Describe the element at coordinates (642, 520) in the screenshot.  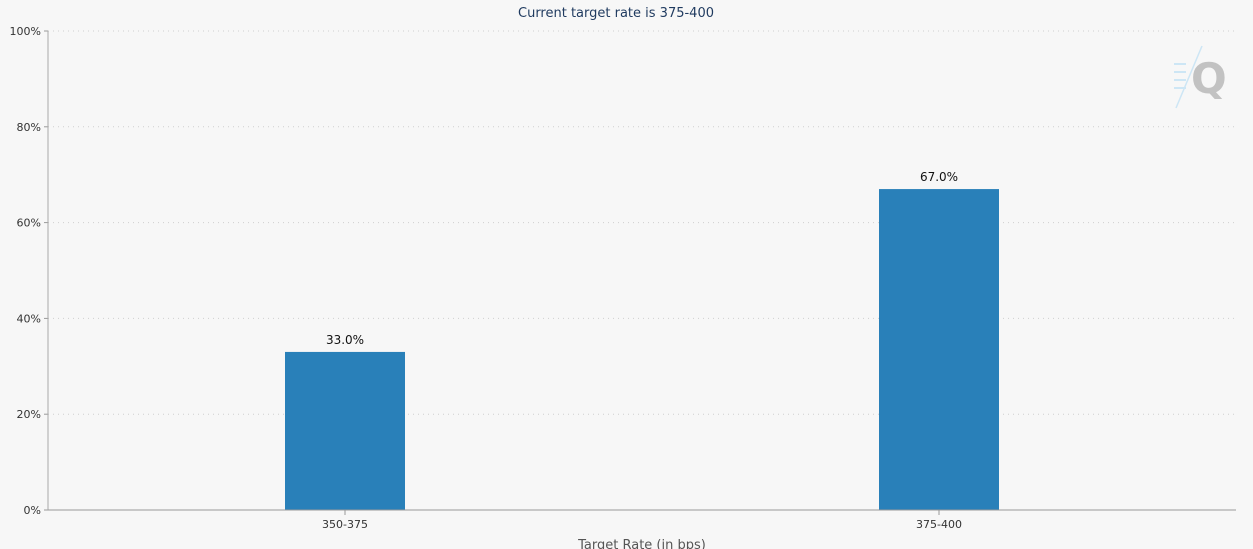
I see `x-axis: 350-375 375-400` at that location.